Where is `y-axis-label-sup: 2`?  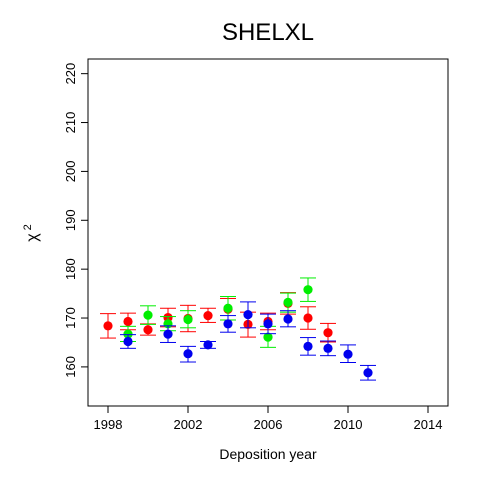
y-axis-label-sup: 2 is located at coordinates (28, 227).